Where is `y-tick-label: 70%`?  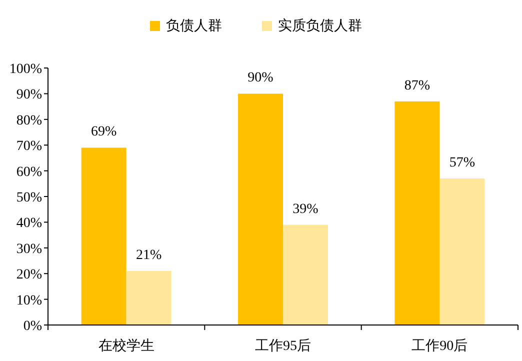 y-tick-label: 70% is located at coordinates (29, 146).